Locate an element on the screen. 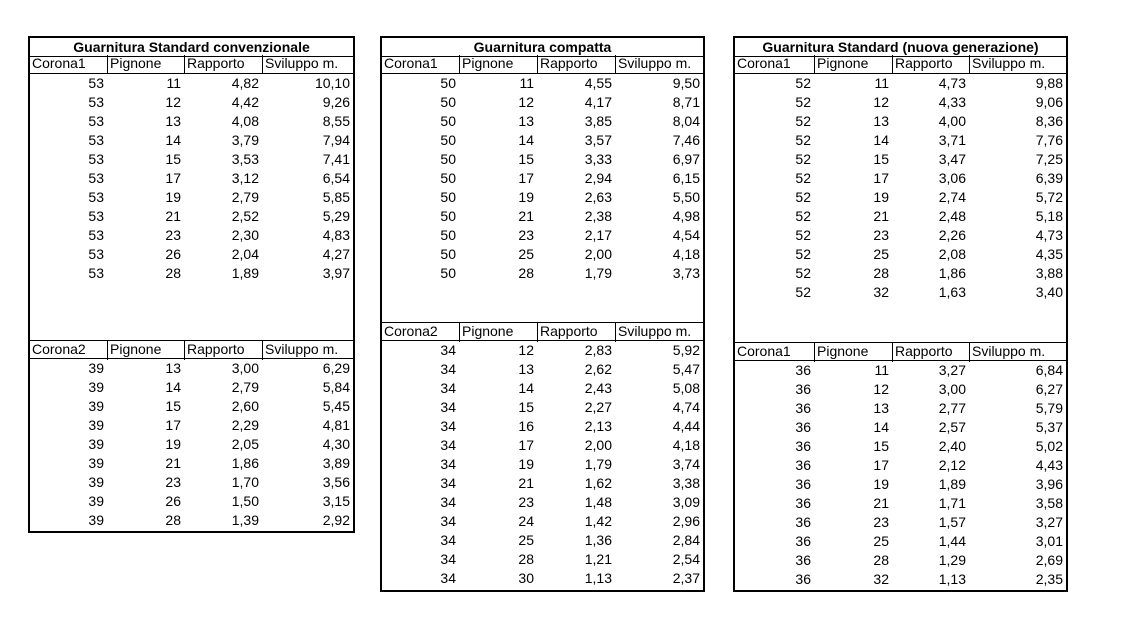 Image resolution: width=1147 pixels, height=642 pixels. table-cell: 2,29 is located at coordinates (245, 425).